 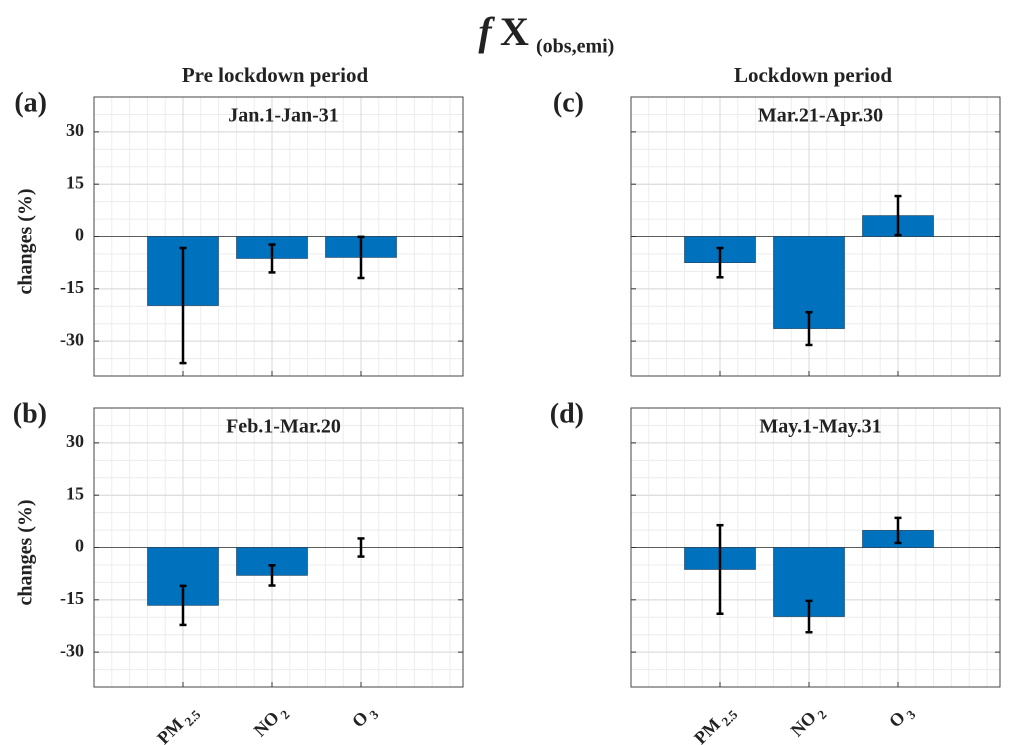 What do you see at coordinates (820, 427) in the screenshot?
I see `panel-subtitle: May.1-May.31` at bounding box center [820, 427].